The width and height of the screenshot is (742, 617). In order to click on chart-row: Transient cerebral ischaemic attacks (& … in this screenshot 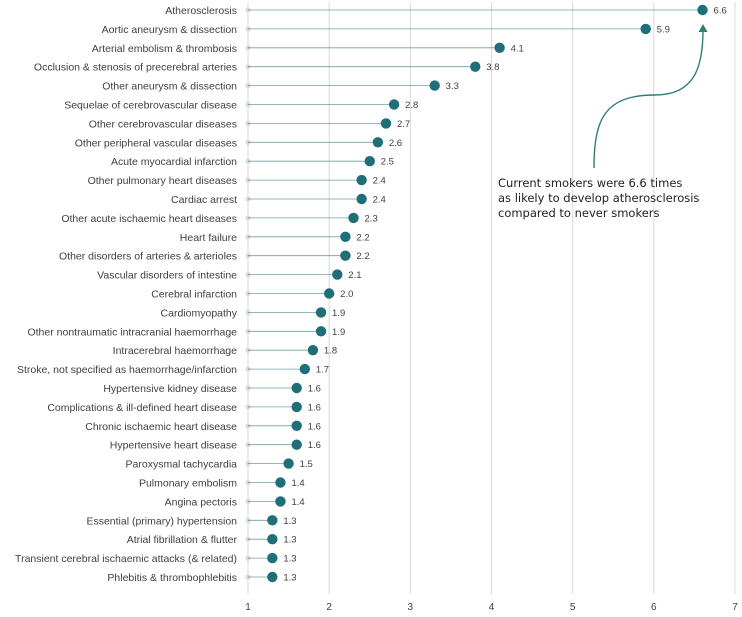, I will do `click(156, 558)`.